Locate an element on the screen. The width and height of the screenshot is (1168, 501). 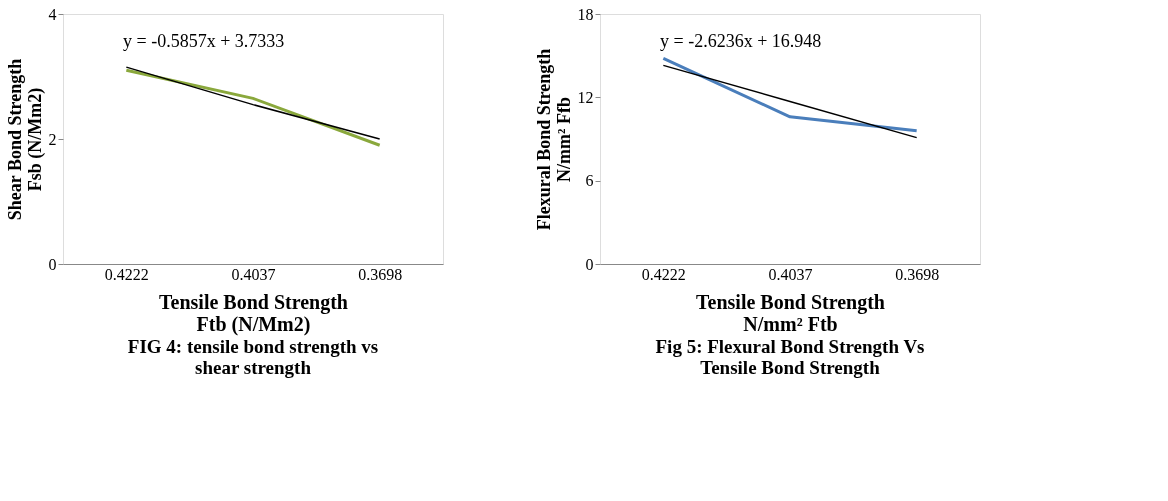
y-tick-label: 6 is located at coordinates (589, 181).